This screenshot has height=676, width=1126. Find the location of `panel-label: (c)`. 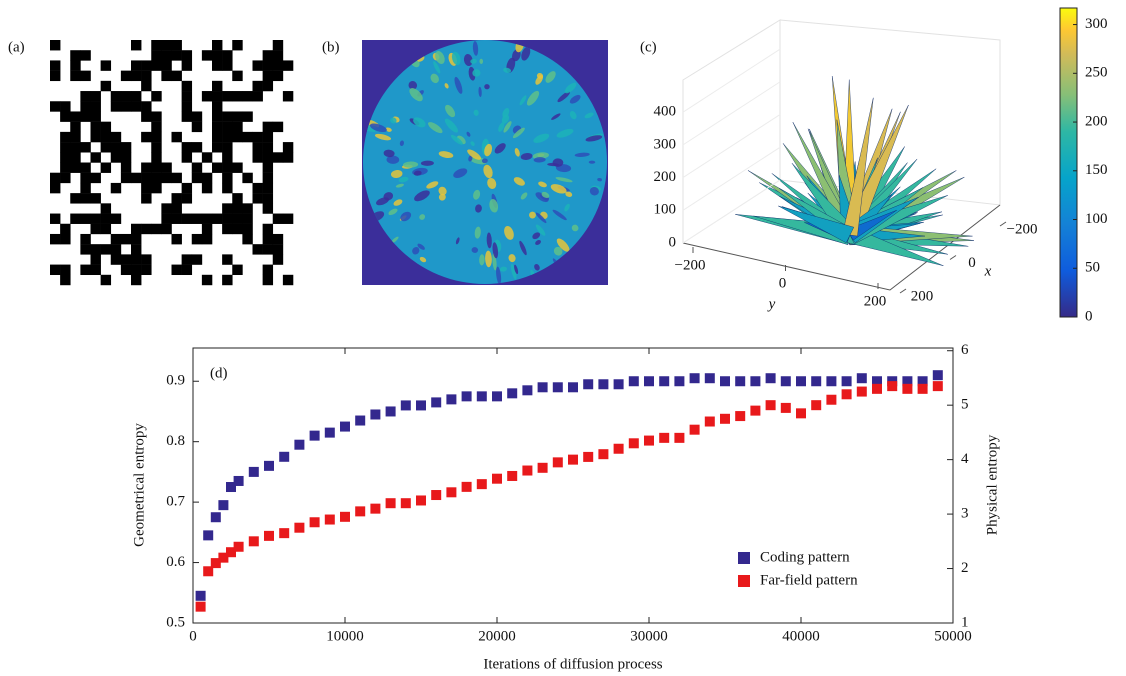

panel-label: (c) is located at coordinates (648, 47).